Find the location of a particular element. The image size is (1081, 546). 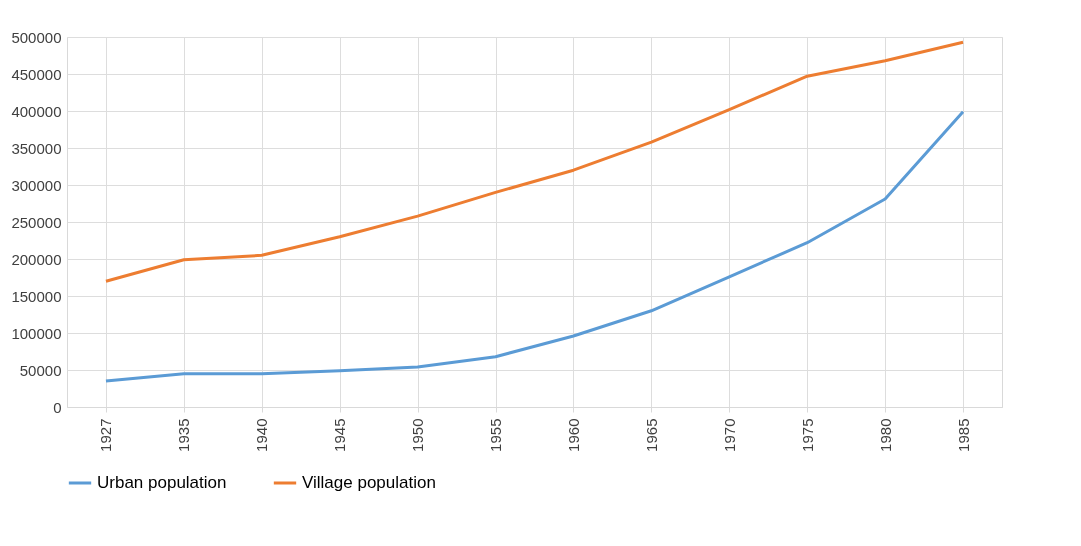

x-tick-label: 1970 is located at coordinates (729, 435).